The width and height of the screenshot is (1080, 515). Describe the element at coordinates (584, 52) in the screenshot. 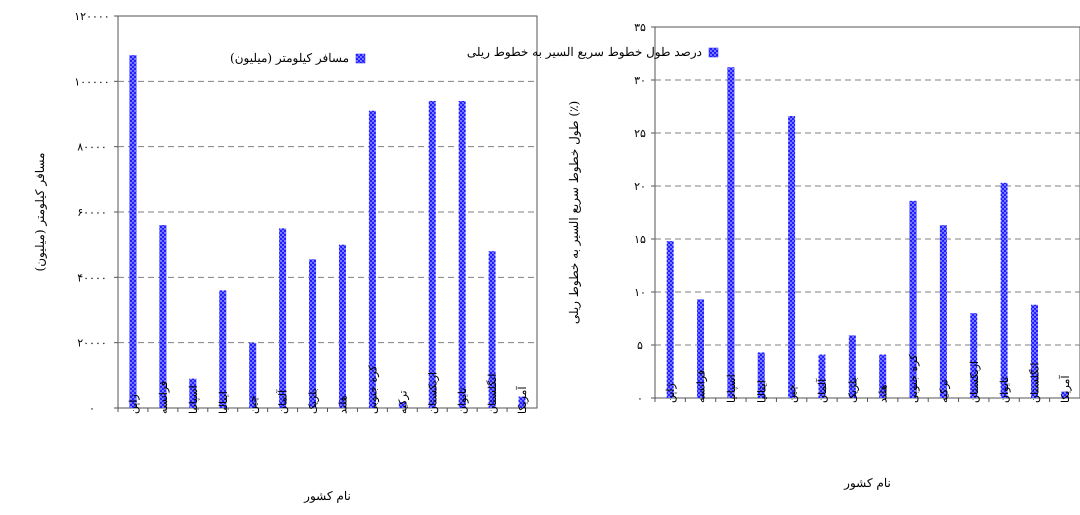

I see `legend-label: درصد طول خطوط سریع السیر به خطوط ریلی` at that location.